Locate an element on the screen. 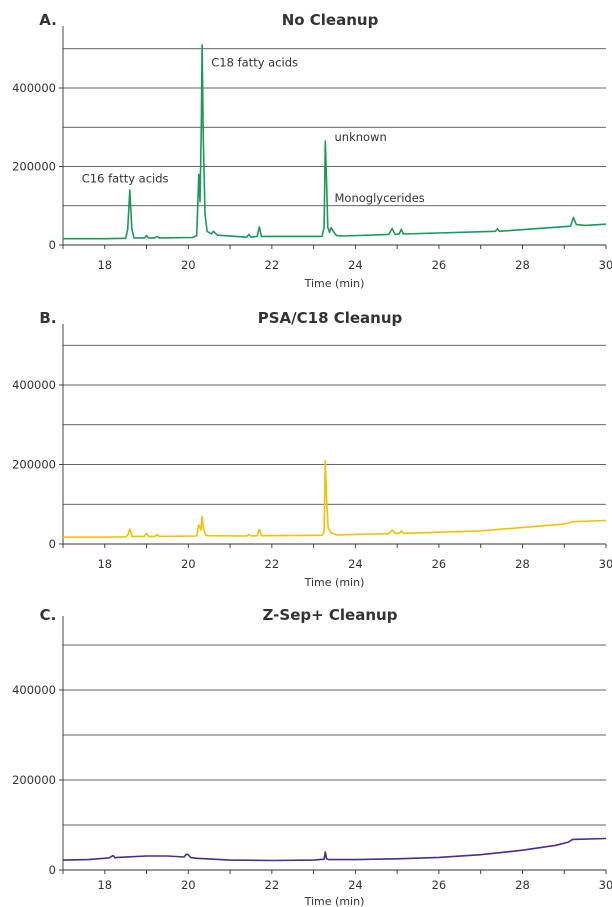  annotation: C16 fatty acids is located at coordinates (125, 178).